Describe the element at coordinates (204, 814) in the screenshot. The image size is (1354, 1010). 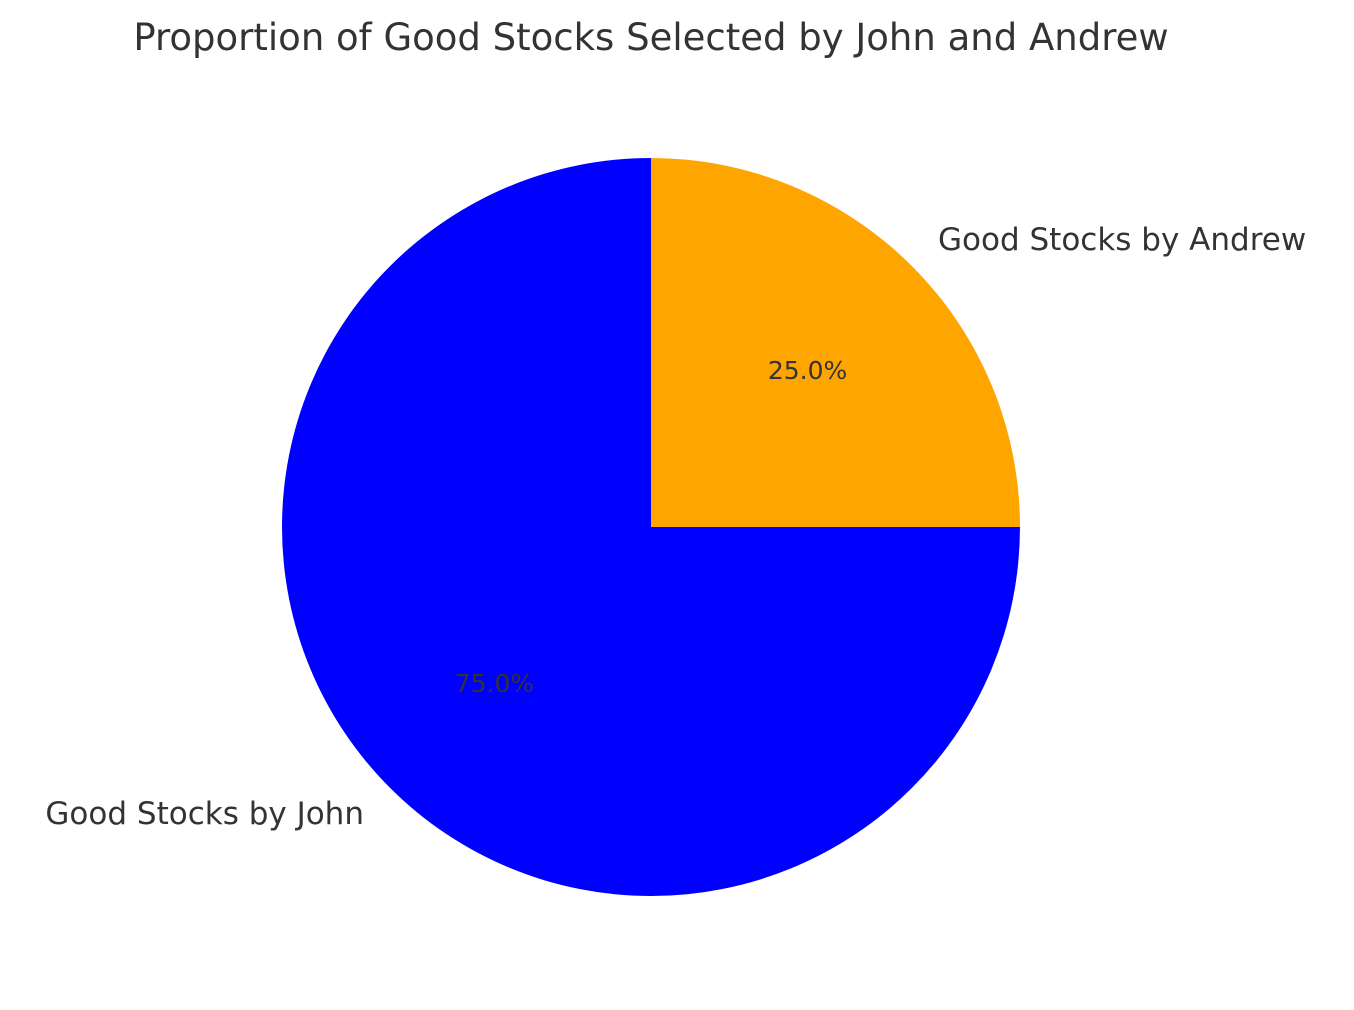
I see `slice-label-good-stocks-by-john: Good Stocks by John` at that location.